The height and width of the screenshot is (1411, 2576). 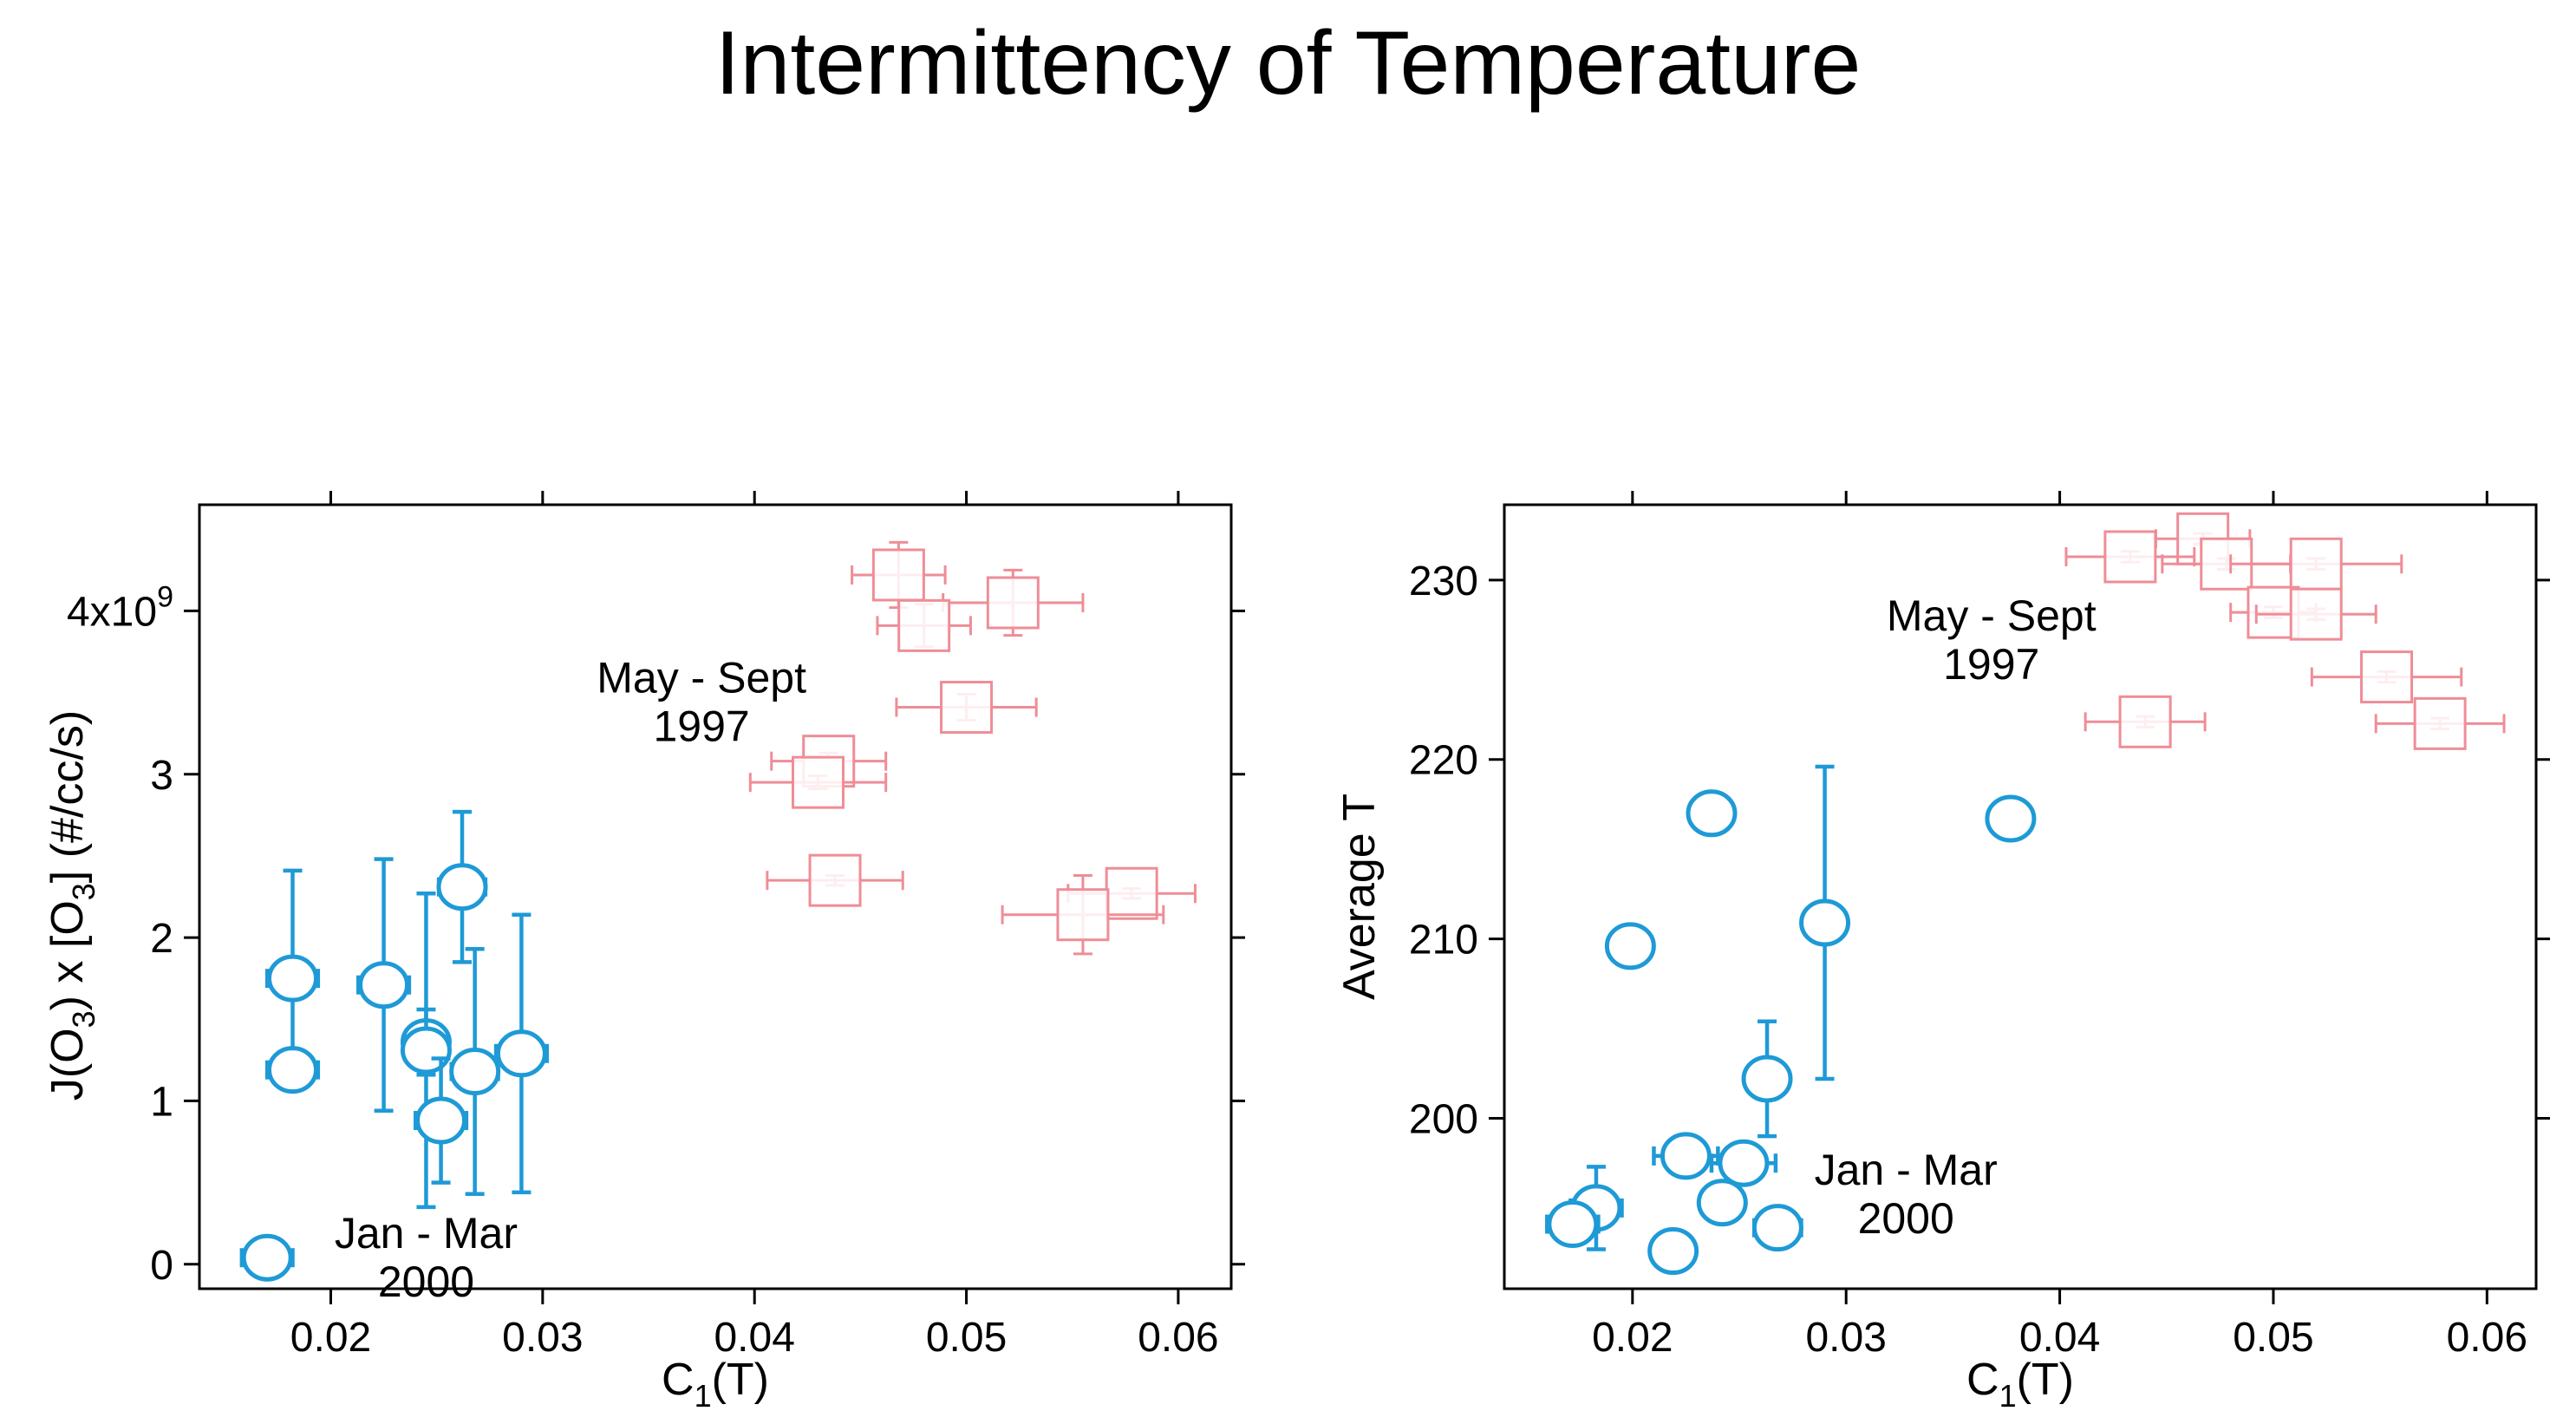 I want to click on right-y-tick-label: 200, so click(x=1444, y=1119).